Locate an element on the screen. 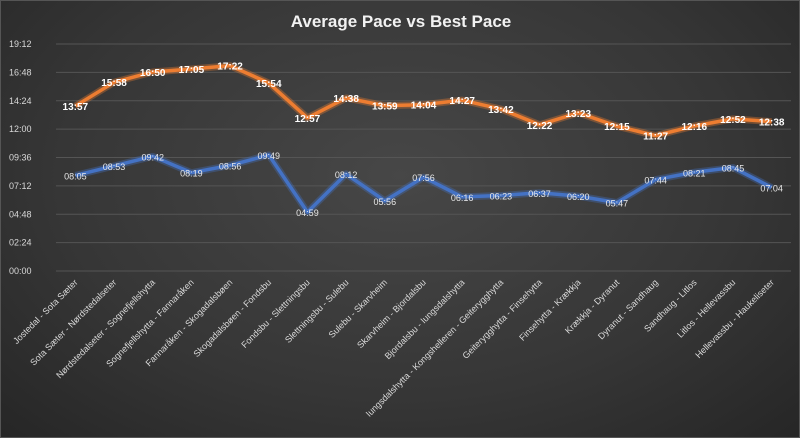 Image resolution: width=800 pixels, height=439 pixels. data-label: 08:45 is located at coordinates (733, 169).